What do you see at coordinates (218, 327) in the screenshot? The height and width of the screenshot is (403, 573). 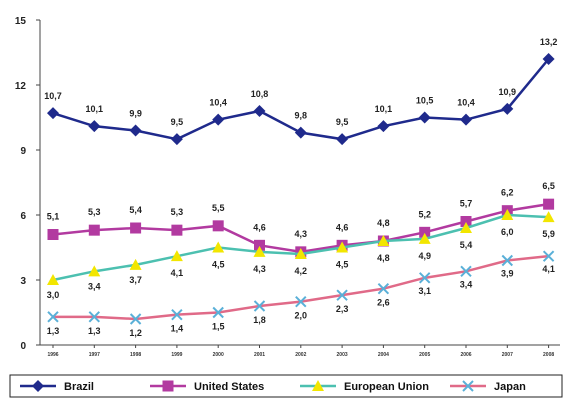 I see `data-label: 1,5` at bounding box center [218, 327].